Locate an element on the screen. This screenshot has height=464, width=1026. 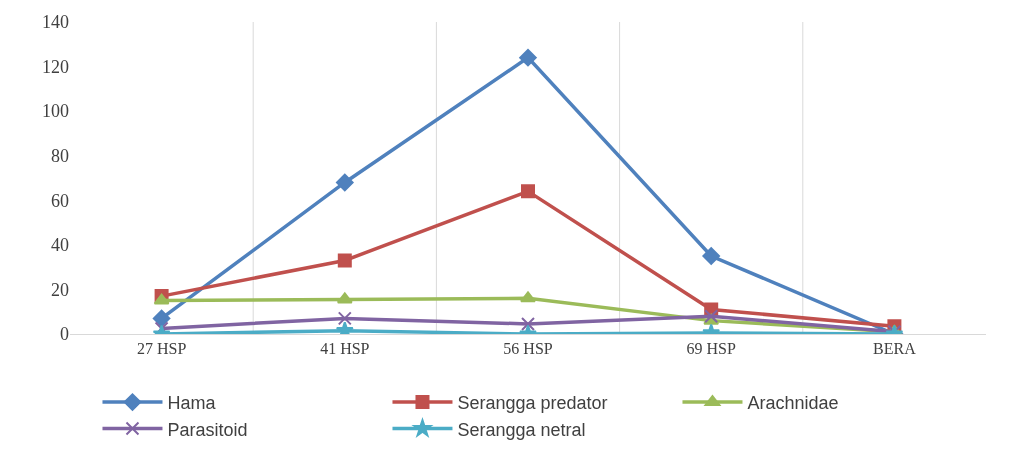
y-tick-label: 120 is located at coordinates (55, 66).